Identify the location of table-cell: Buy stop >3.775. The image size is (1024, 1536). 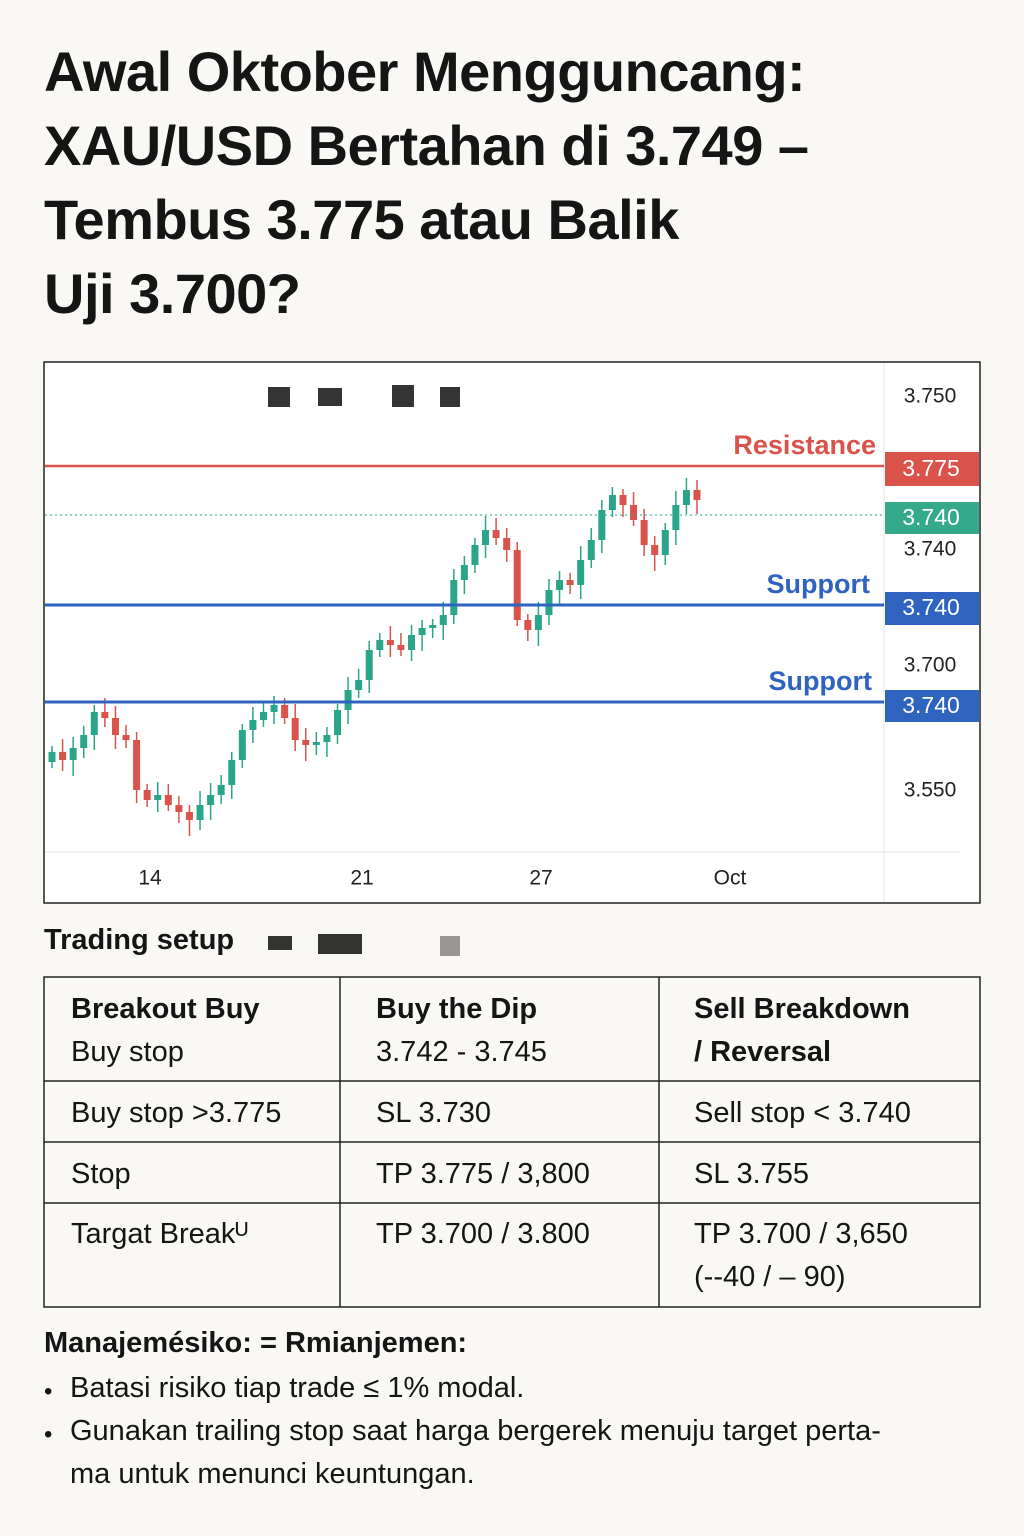
(176, 1113).